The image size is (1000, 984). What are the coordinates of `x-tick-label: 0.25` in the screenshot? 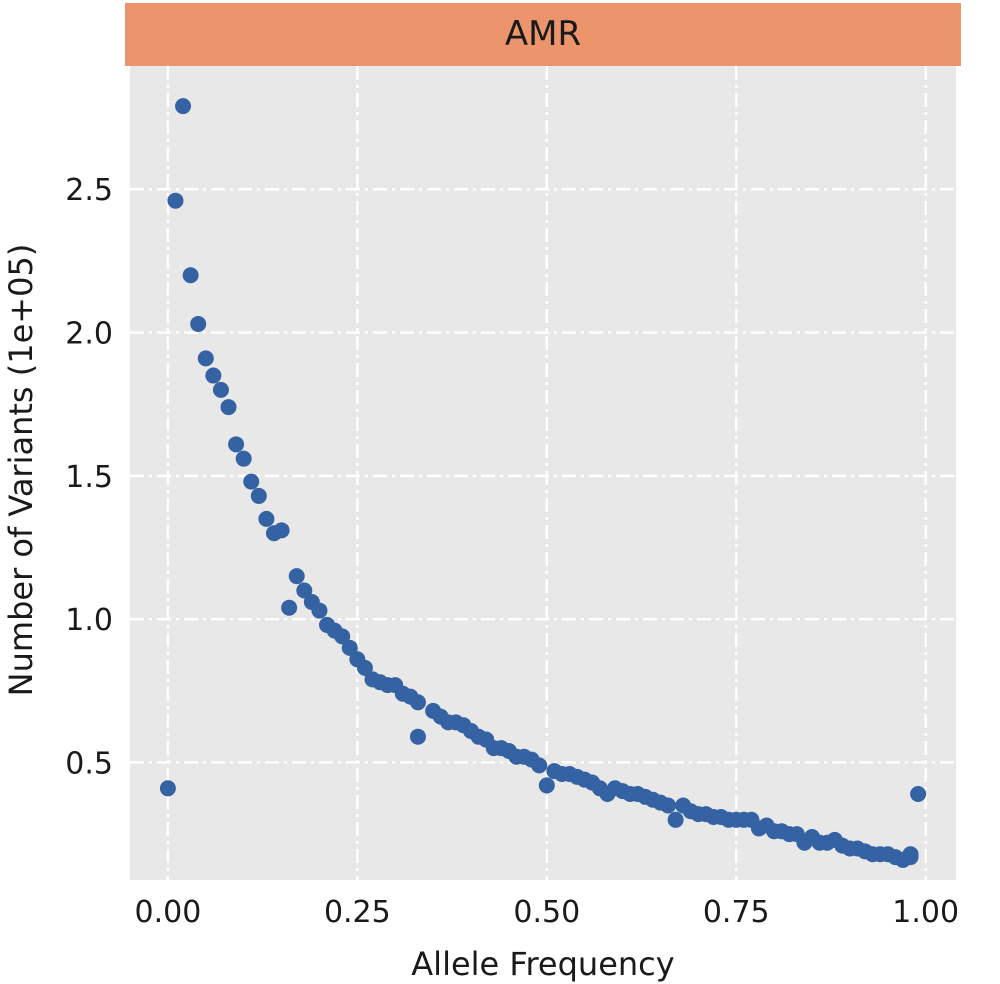 It's located at (357, 912).